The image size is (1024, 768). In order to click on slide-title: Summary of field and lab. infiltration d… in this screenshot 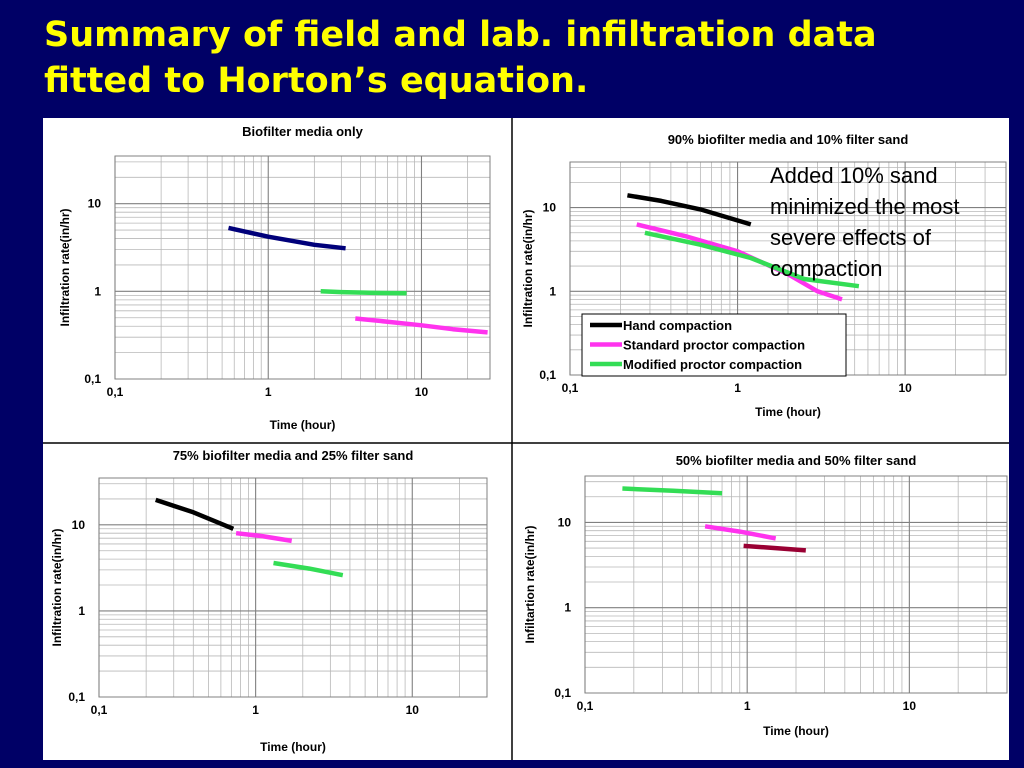, I will do `click(524, 58)`.